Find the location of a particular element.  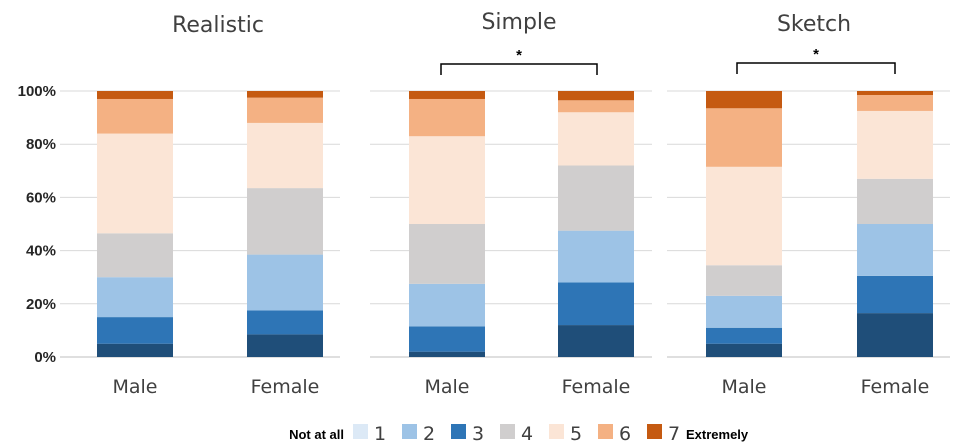

legend-label-7: 7 is located at coordinates (674, 434).